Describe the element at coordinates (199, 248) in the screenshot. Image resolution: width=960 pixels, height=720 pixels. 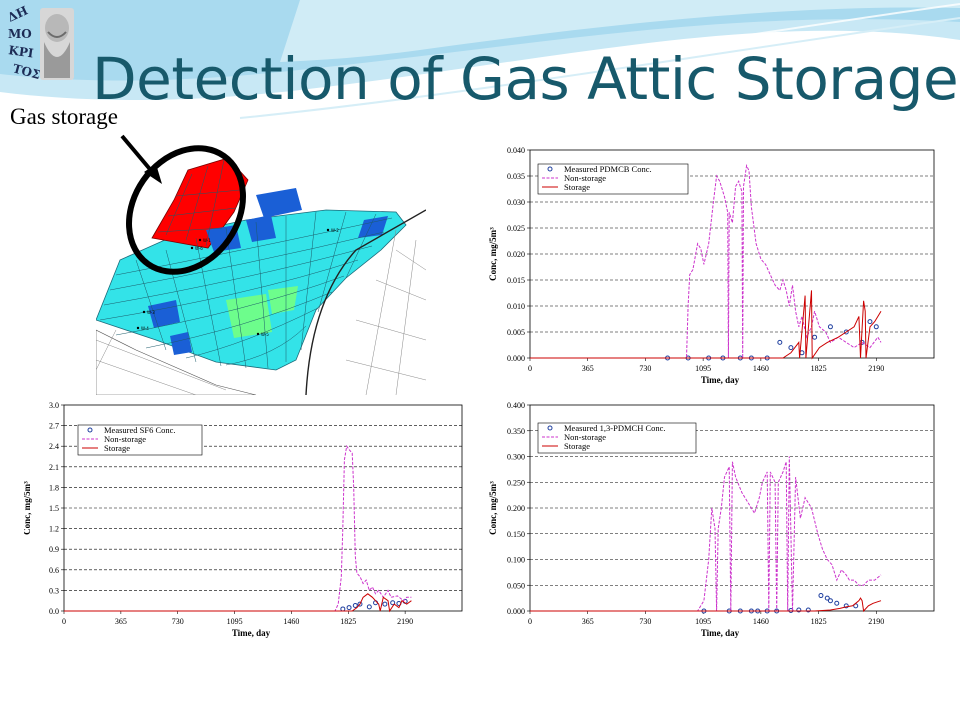
I see `well-label: W-6` at that location.